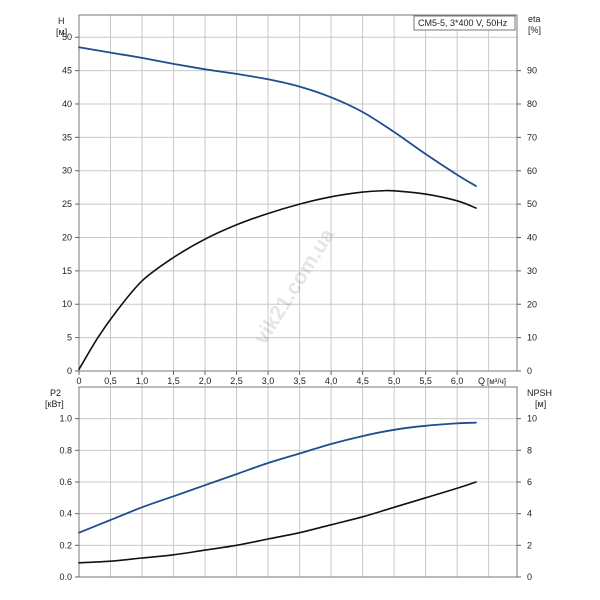 This screenshot has width=600, height=600. What do you see at coordinates (142, 381) in the screenshot?
I see `top-x-tick-label: 1,0` at bounding box center [142, 381].